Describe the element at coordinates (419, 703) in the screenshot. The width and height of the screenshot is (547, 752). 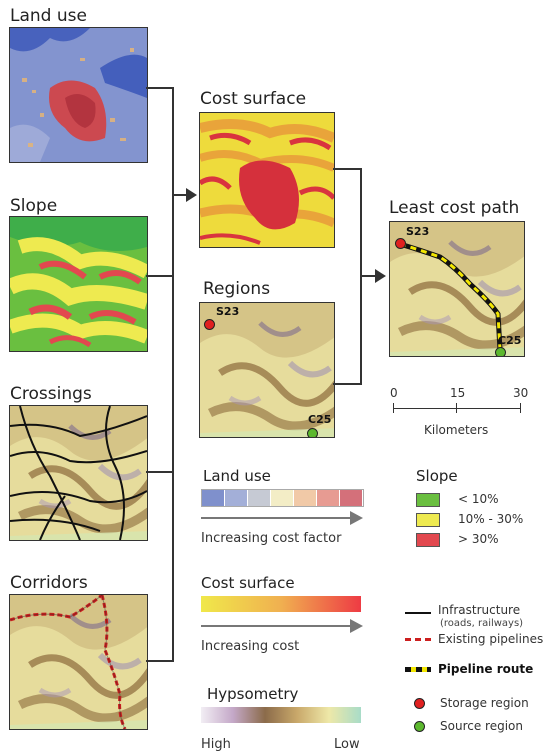
I see `storage-legend-marker` at that location.